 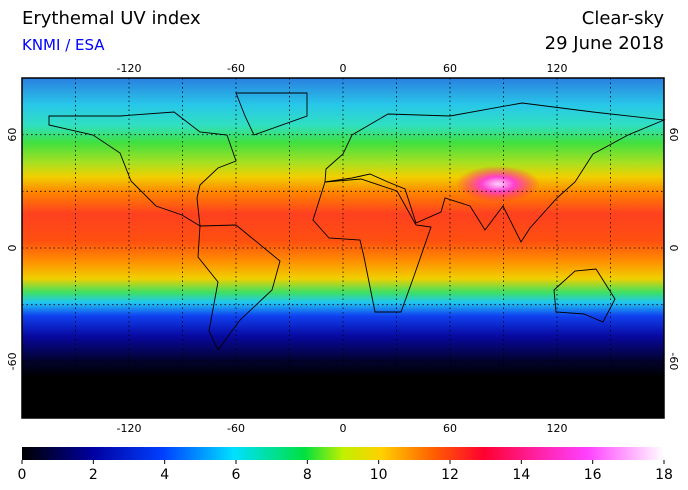 What do you see at coordinates (93, 475) in the screenshot?
I see `colorbar-tick-label: 2` at bounding box center [93, 475].